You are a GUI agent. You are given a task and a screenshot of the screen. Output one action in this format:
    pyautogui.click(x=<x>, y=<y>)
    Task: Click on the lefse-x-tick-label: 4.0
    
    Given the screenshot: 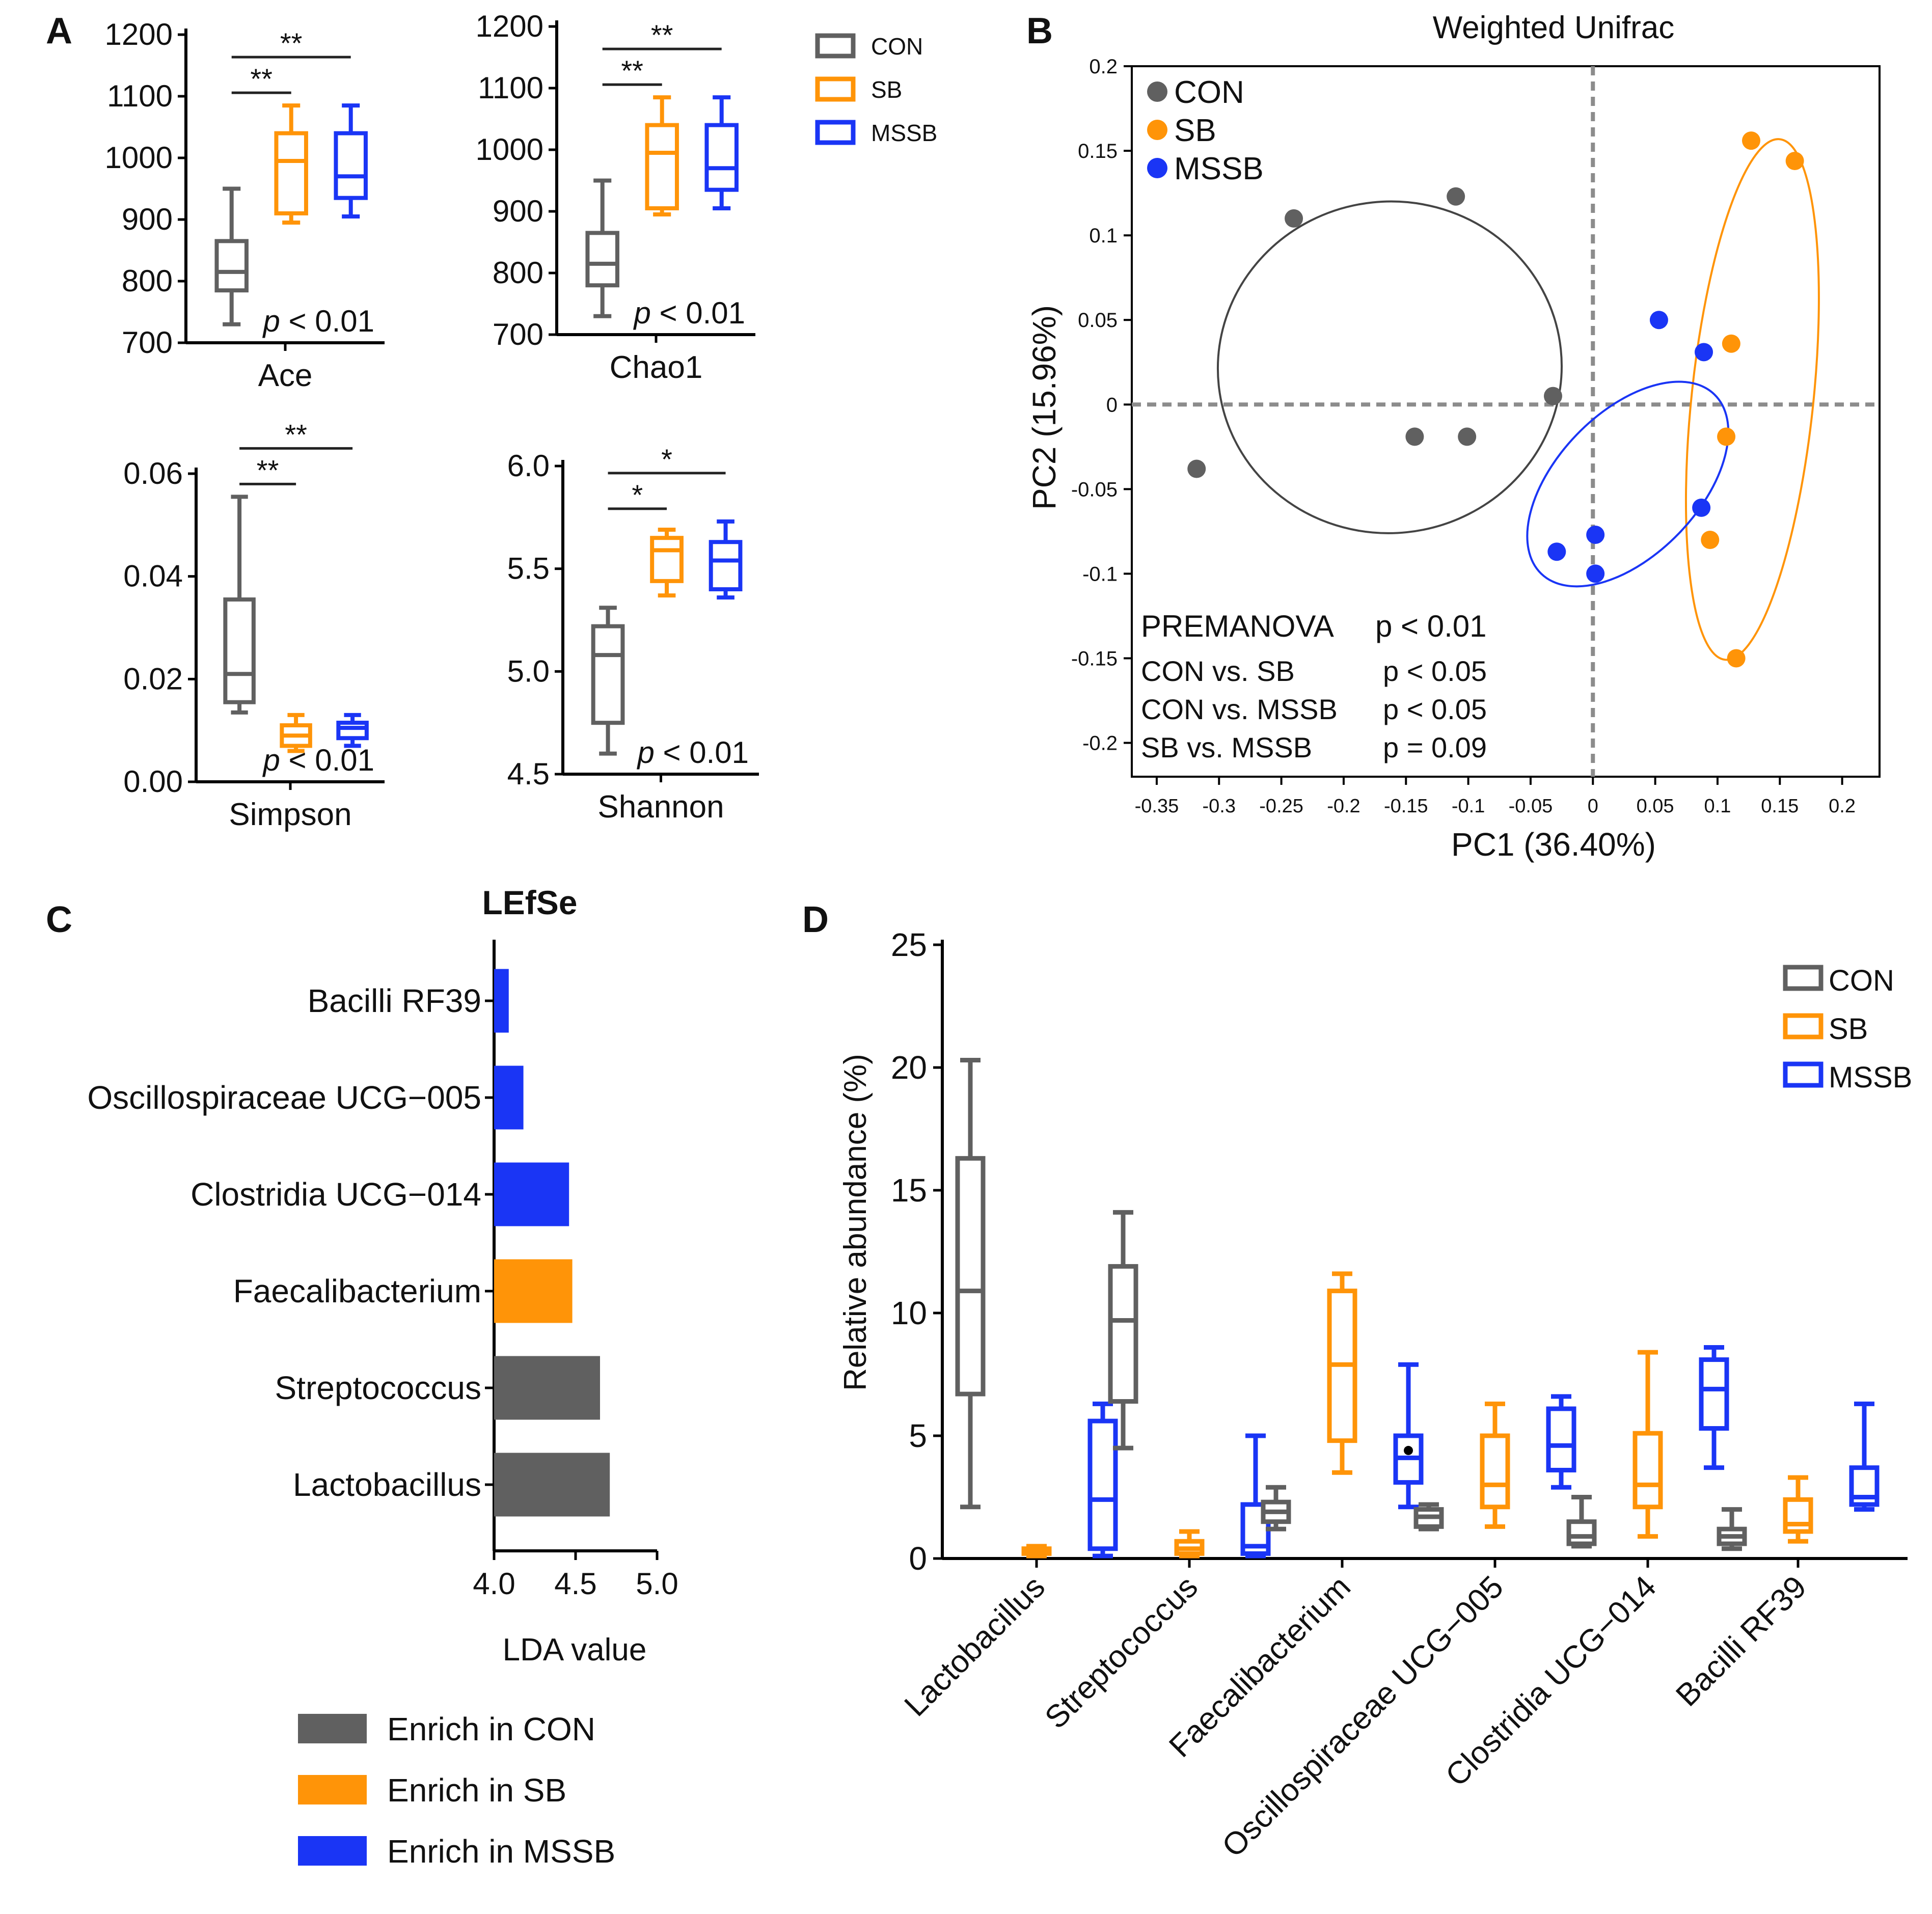 What is the action you would take?
    pyautogui.click(x=494, y=1584)
    